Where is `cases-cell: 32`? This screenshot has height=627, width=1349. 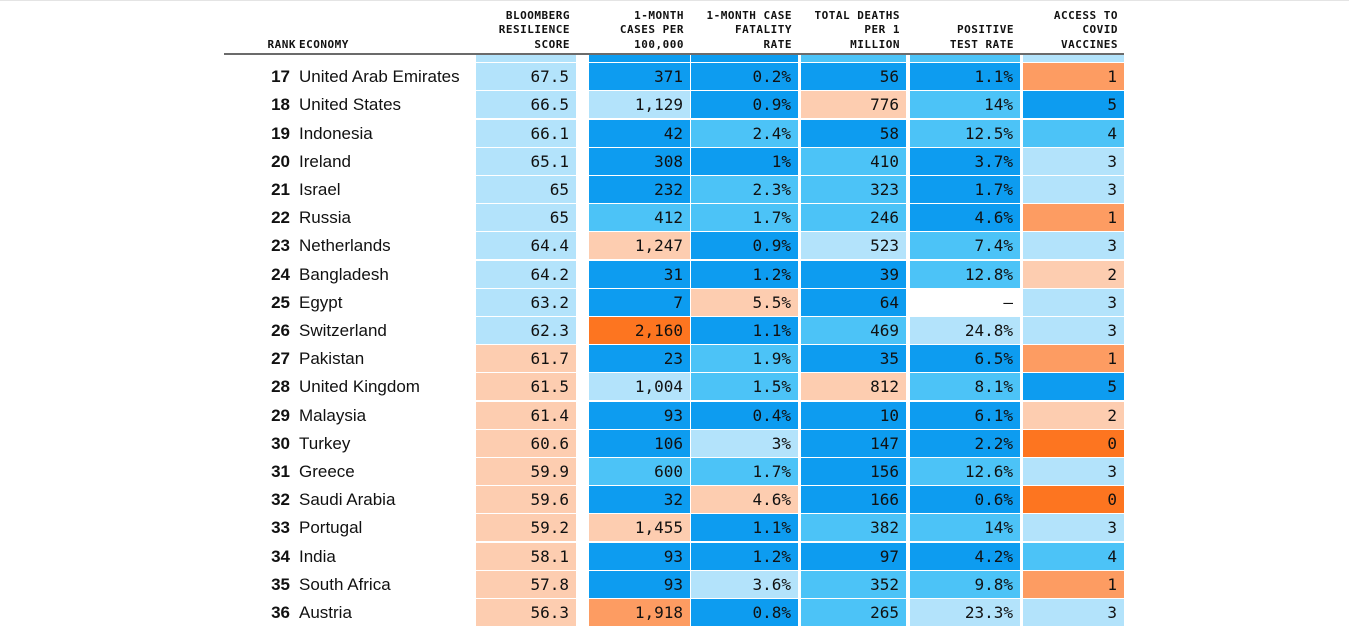
cases-cell: 32 is located at coordinates (639, 500).